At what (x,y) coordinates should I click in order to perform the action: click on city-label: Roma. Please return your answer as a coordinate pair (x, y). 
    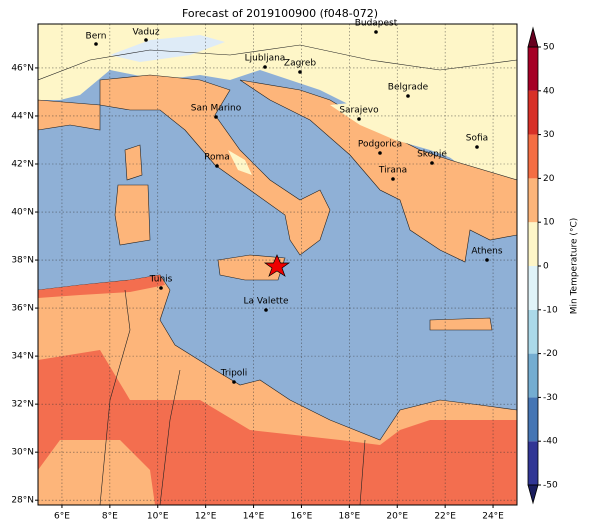
    Looking at the image, I should click on (217, 158).